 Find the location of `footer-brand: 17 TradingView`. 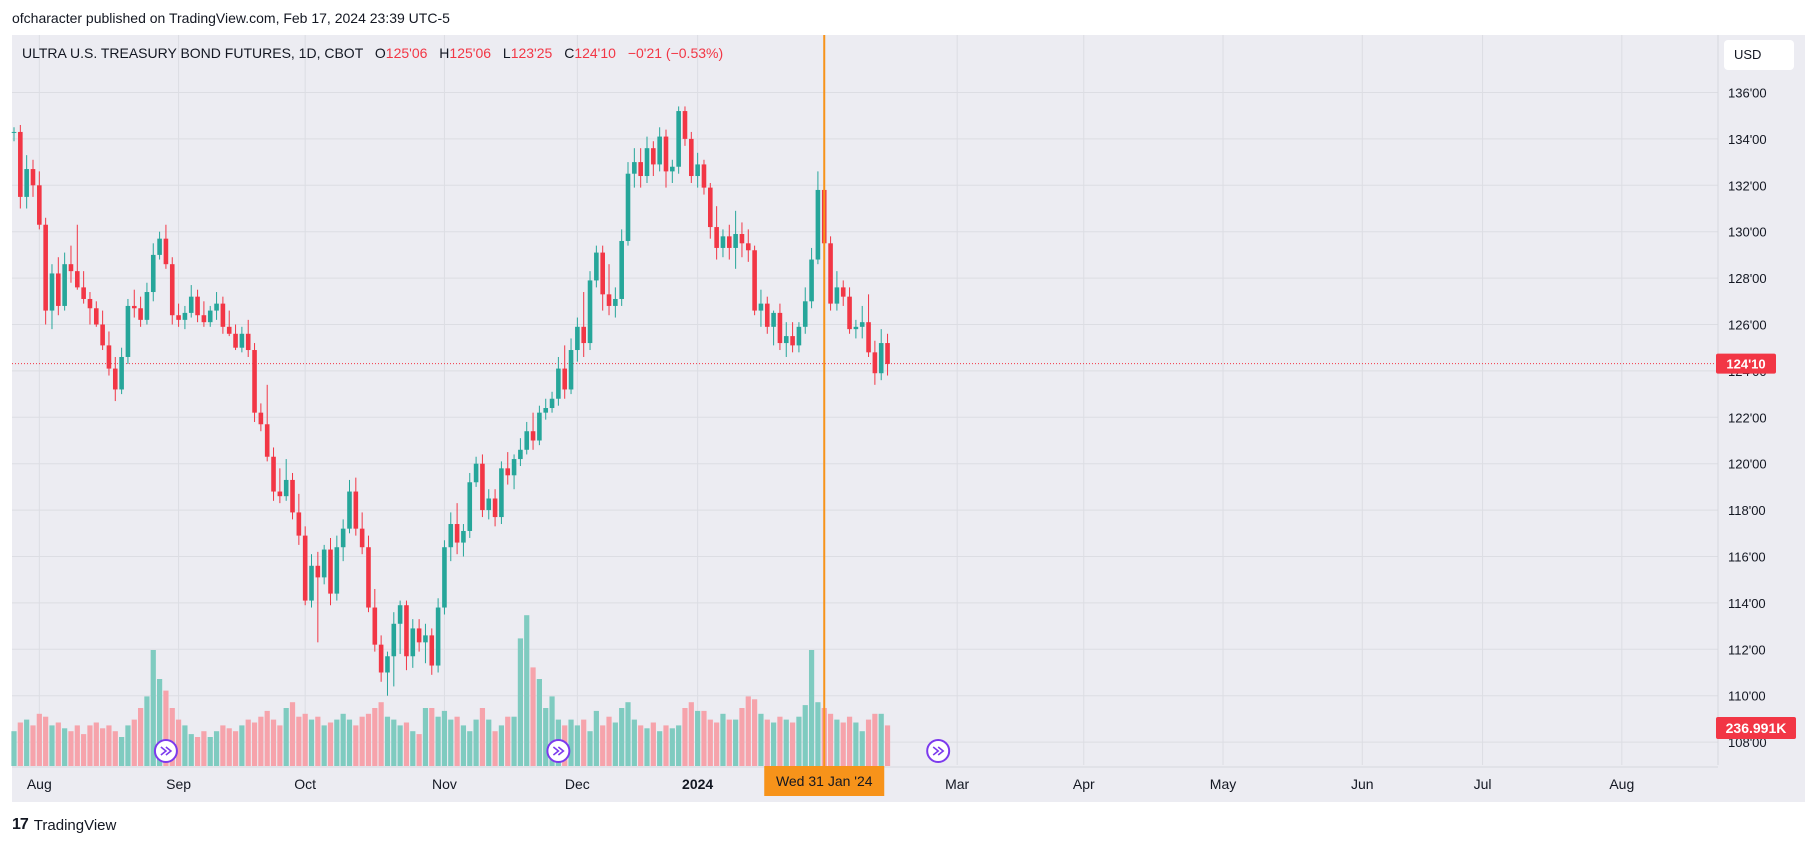

footer-brand: 17 TradingView is located at coordinates (64, 825).